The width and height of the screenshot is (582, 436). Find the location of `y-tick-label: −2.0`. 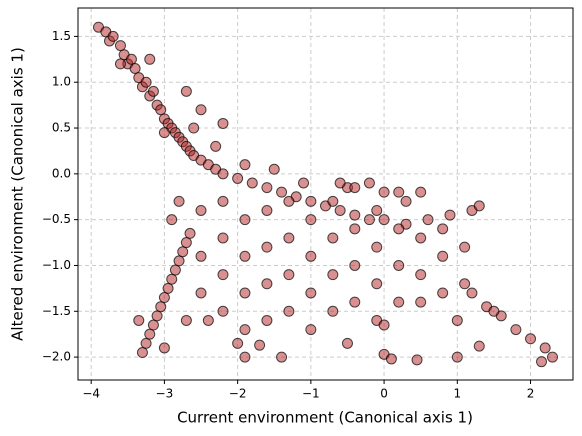

y-tick-label: −2.0 is located at coordinates (56, 357).